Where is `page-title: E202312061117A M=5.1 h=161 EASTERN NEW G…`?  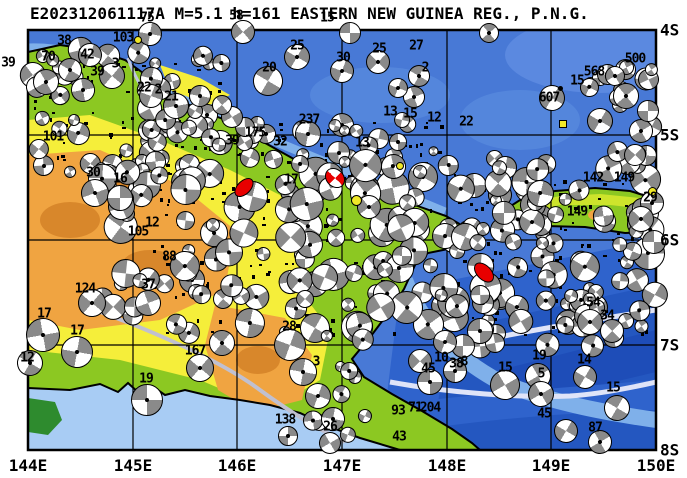
page-title: E202312061117A M=5.1 h=161 EASTERN NEW G… is located at coordinates (309, 13).